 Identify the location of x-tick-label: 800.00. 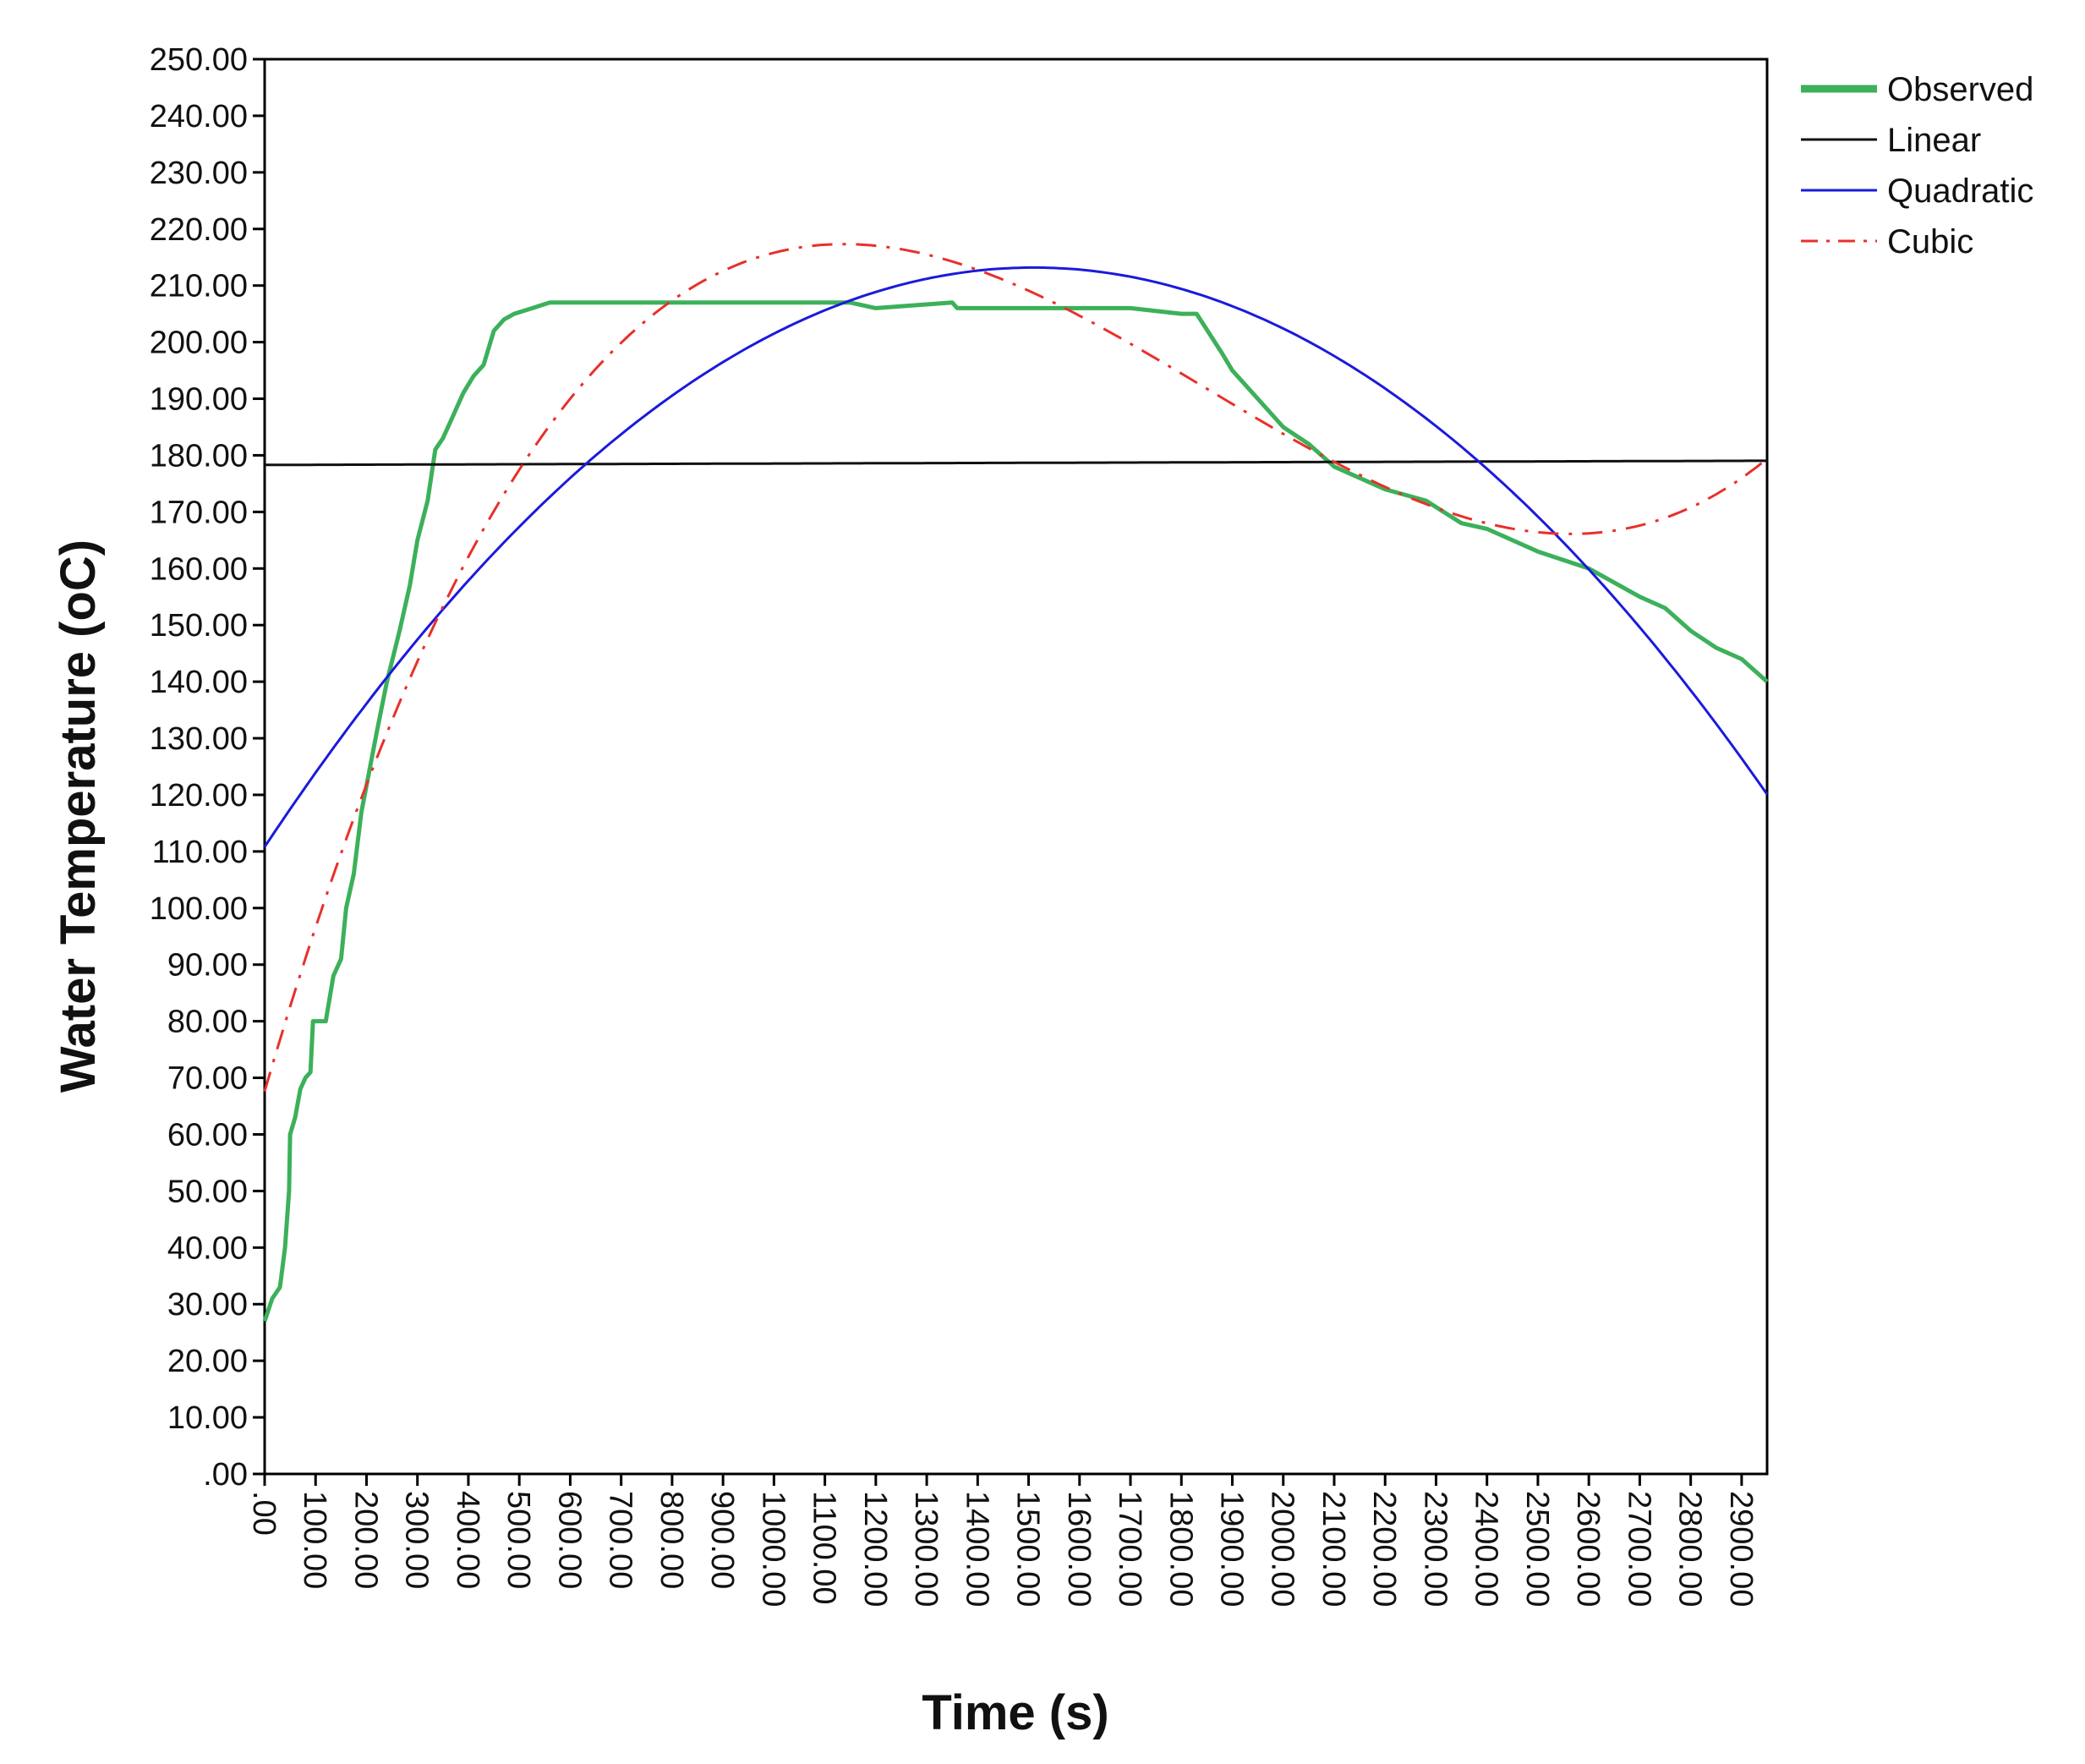
(671, 1540).